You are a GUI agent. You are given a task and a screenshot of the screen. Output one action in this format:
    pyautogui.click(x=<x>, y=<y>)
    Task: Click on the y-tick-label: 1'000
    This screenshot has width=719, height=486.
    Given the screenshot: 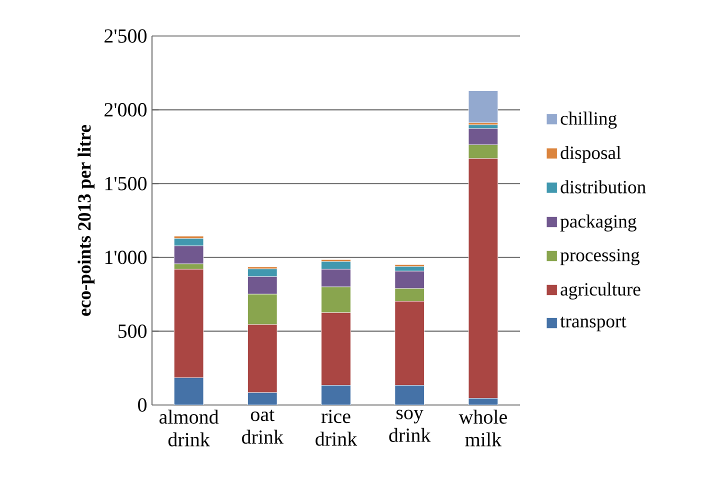 What is the action you would take?
    pyautogui.click(x=126, y=257)
    